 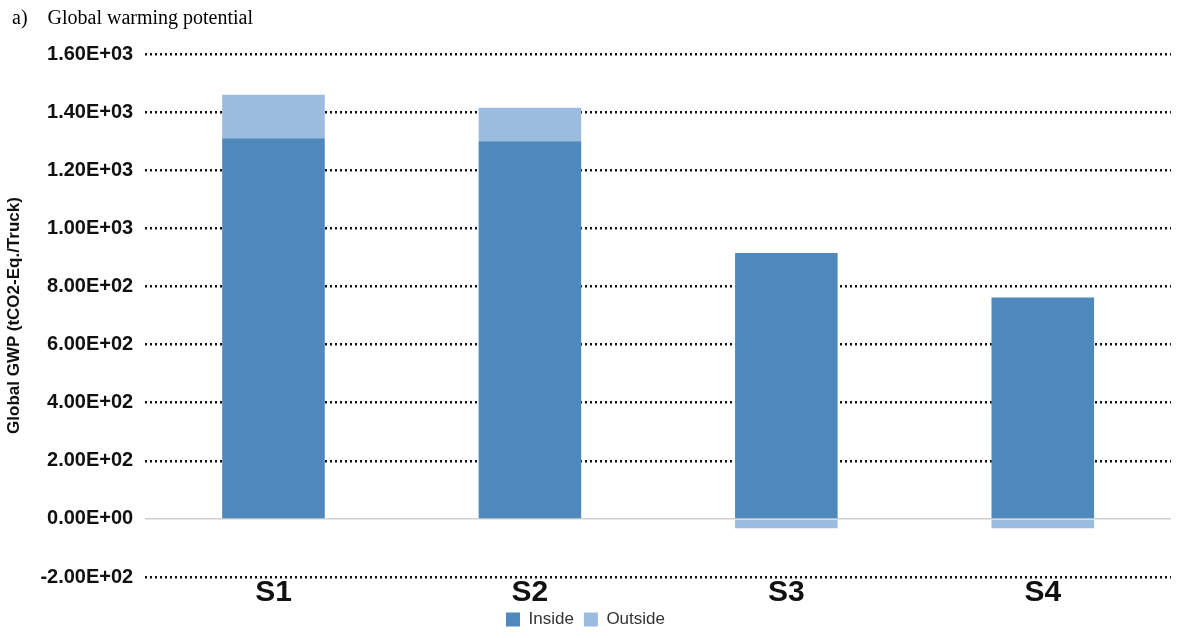 I want to click on y-tick-label: 1.20E+03, so click(x=90, y=168).